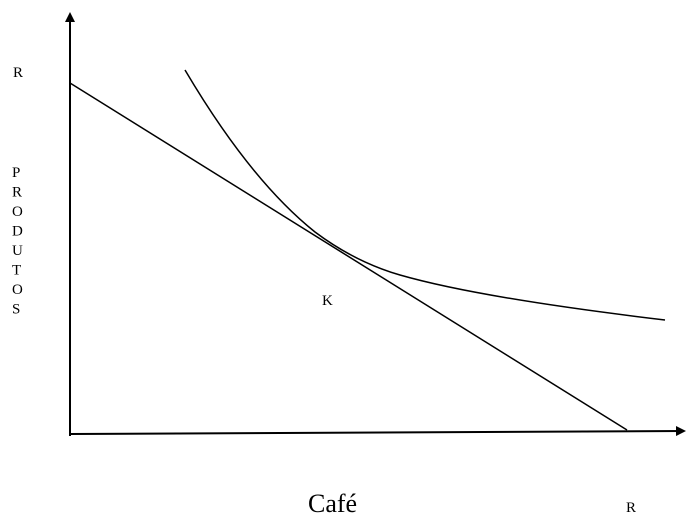 The height and width of the screenshot is (520, 690). I want to click on y-axis-top-label: R, so click(18, 73).